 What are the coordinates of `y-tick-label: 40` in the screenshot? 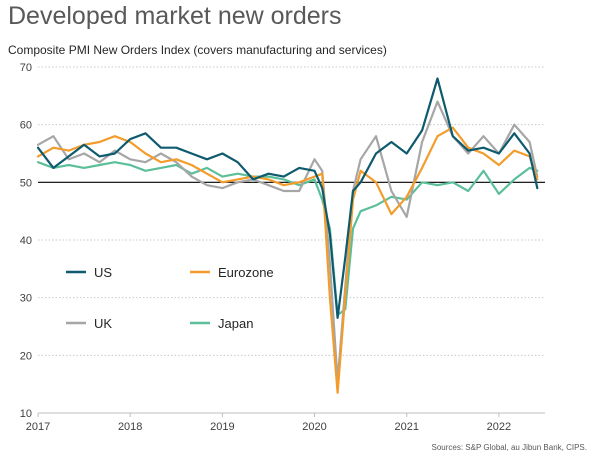 It's located at (26, 241).